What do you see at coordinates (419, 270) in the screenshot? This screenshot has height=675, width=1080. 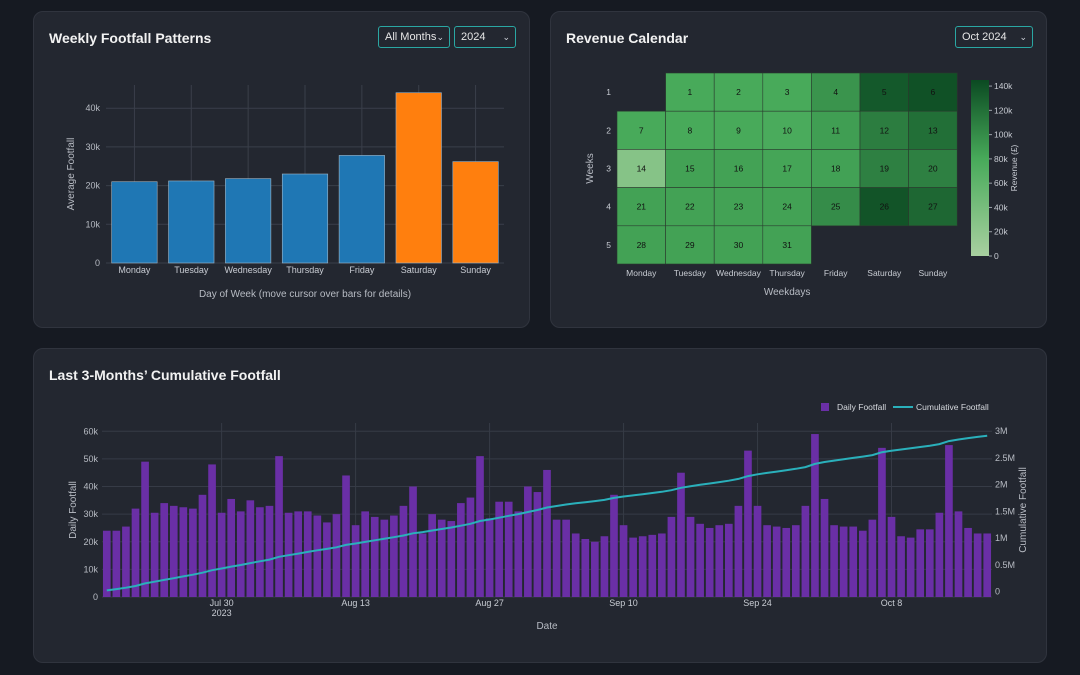 I see `x-tick-label: Saturday` at bounding box center [419, 270].